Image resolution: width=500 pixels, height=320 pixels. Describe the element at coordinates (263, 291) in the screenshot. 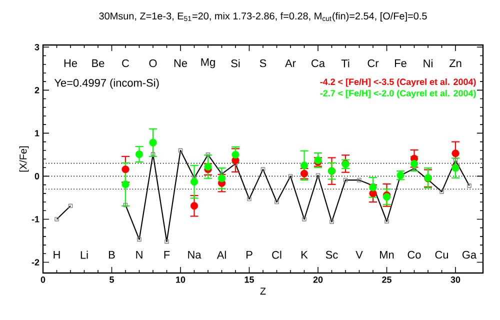

I see `x-axis-title: Z` at that location.